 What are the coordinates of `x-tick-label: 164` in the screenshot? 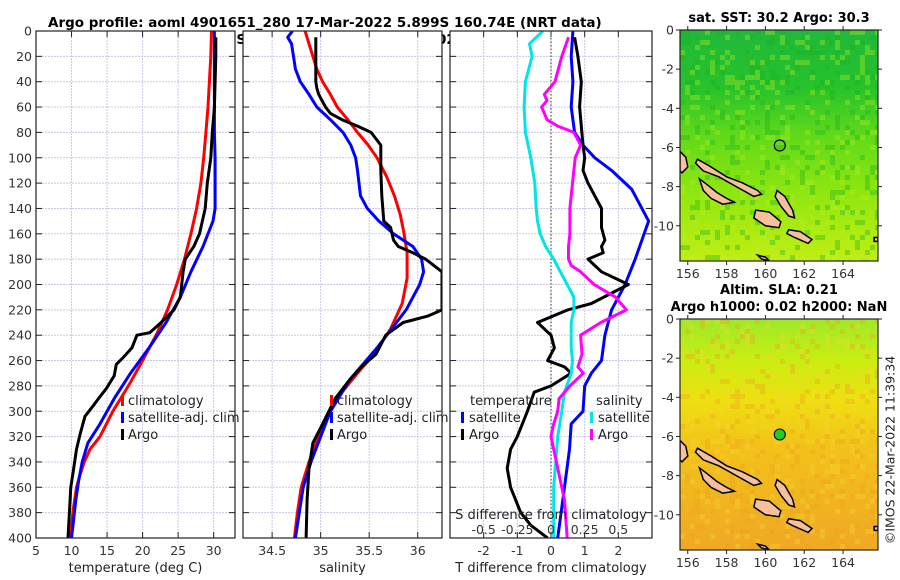 It's located at (843, 273).